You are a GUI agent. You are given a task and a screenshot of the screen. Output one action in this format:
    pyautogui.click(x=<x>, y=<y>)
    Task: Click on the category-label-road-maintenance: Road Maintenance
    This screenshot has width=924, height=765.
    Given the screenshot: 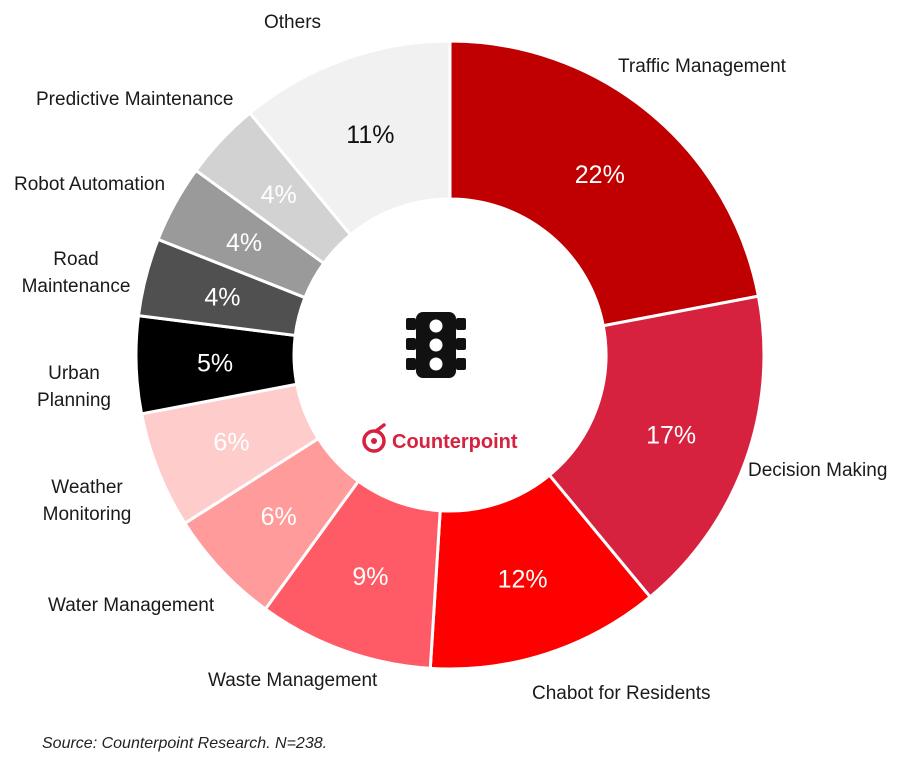 What is the action you would take?
    pyautogui.click(x=76, y=273)
    